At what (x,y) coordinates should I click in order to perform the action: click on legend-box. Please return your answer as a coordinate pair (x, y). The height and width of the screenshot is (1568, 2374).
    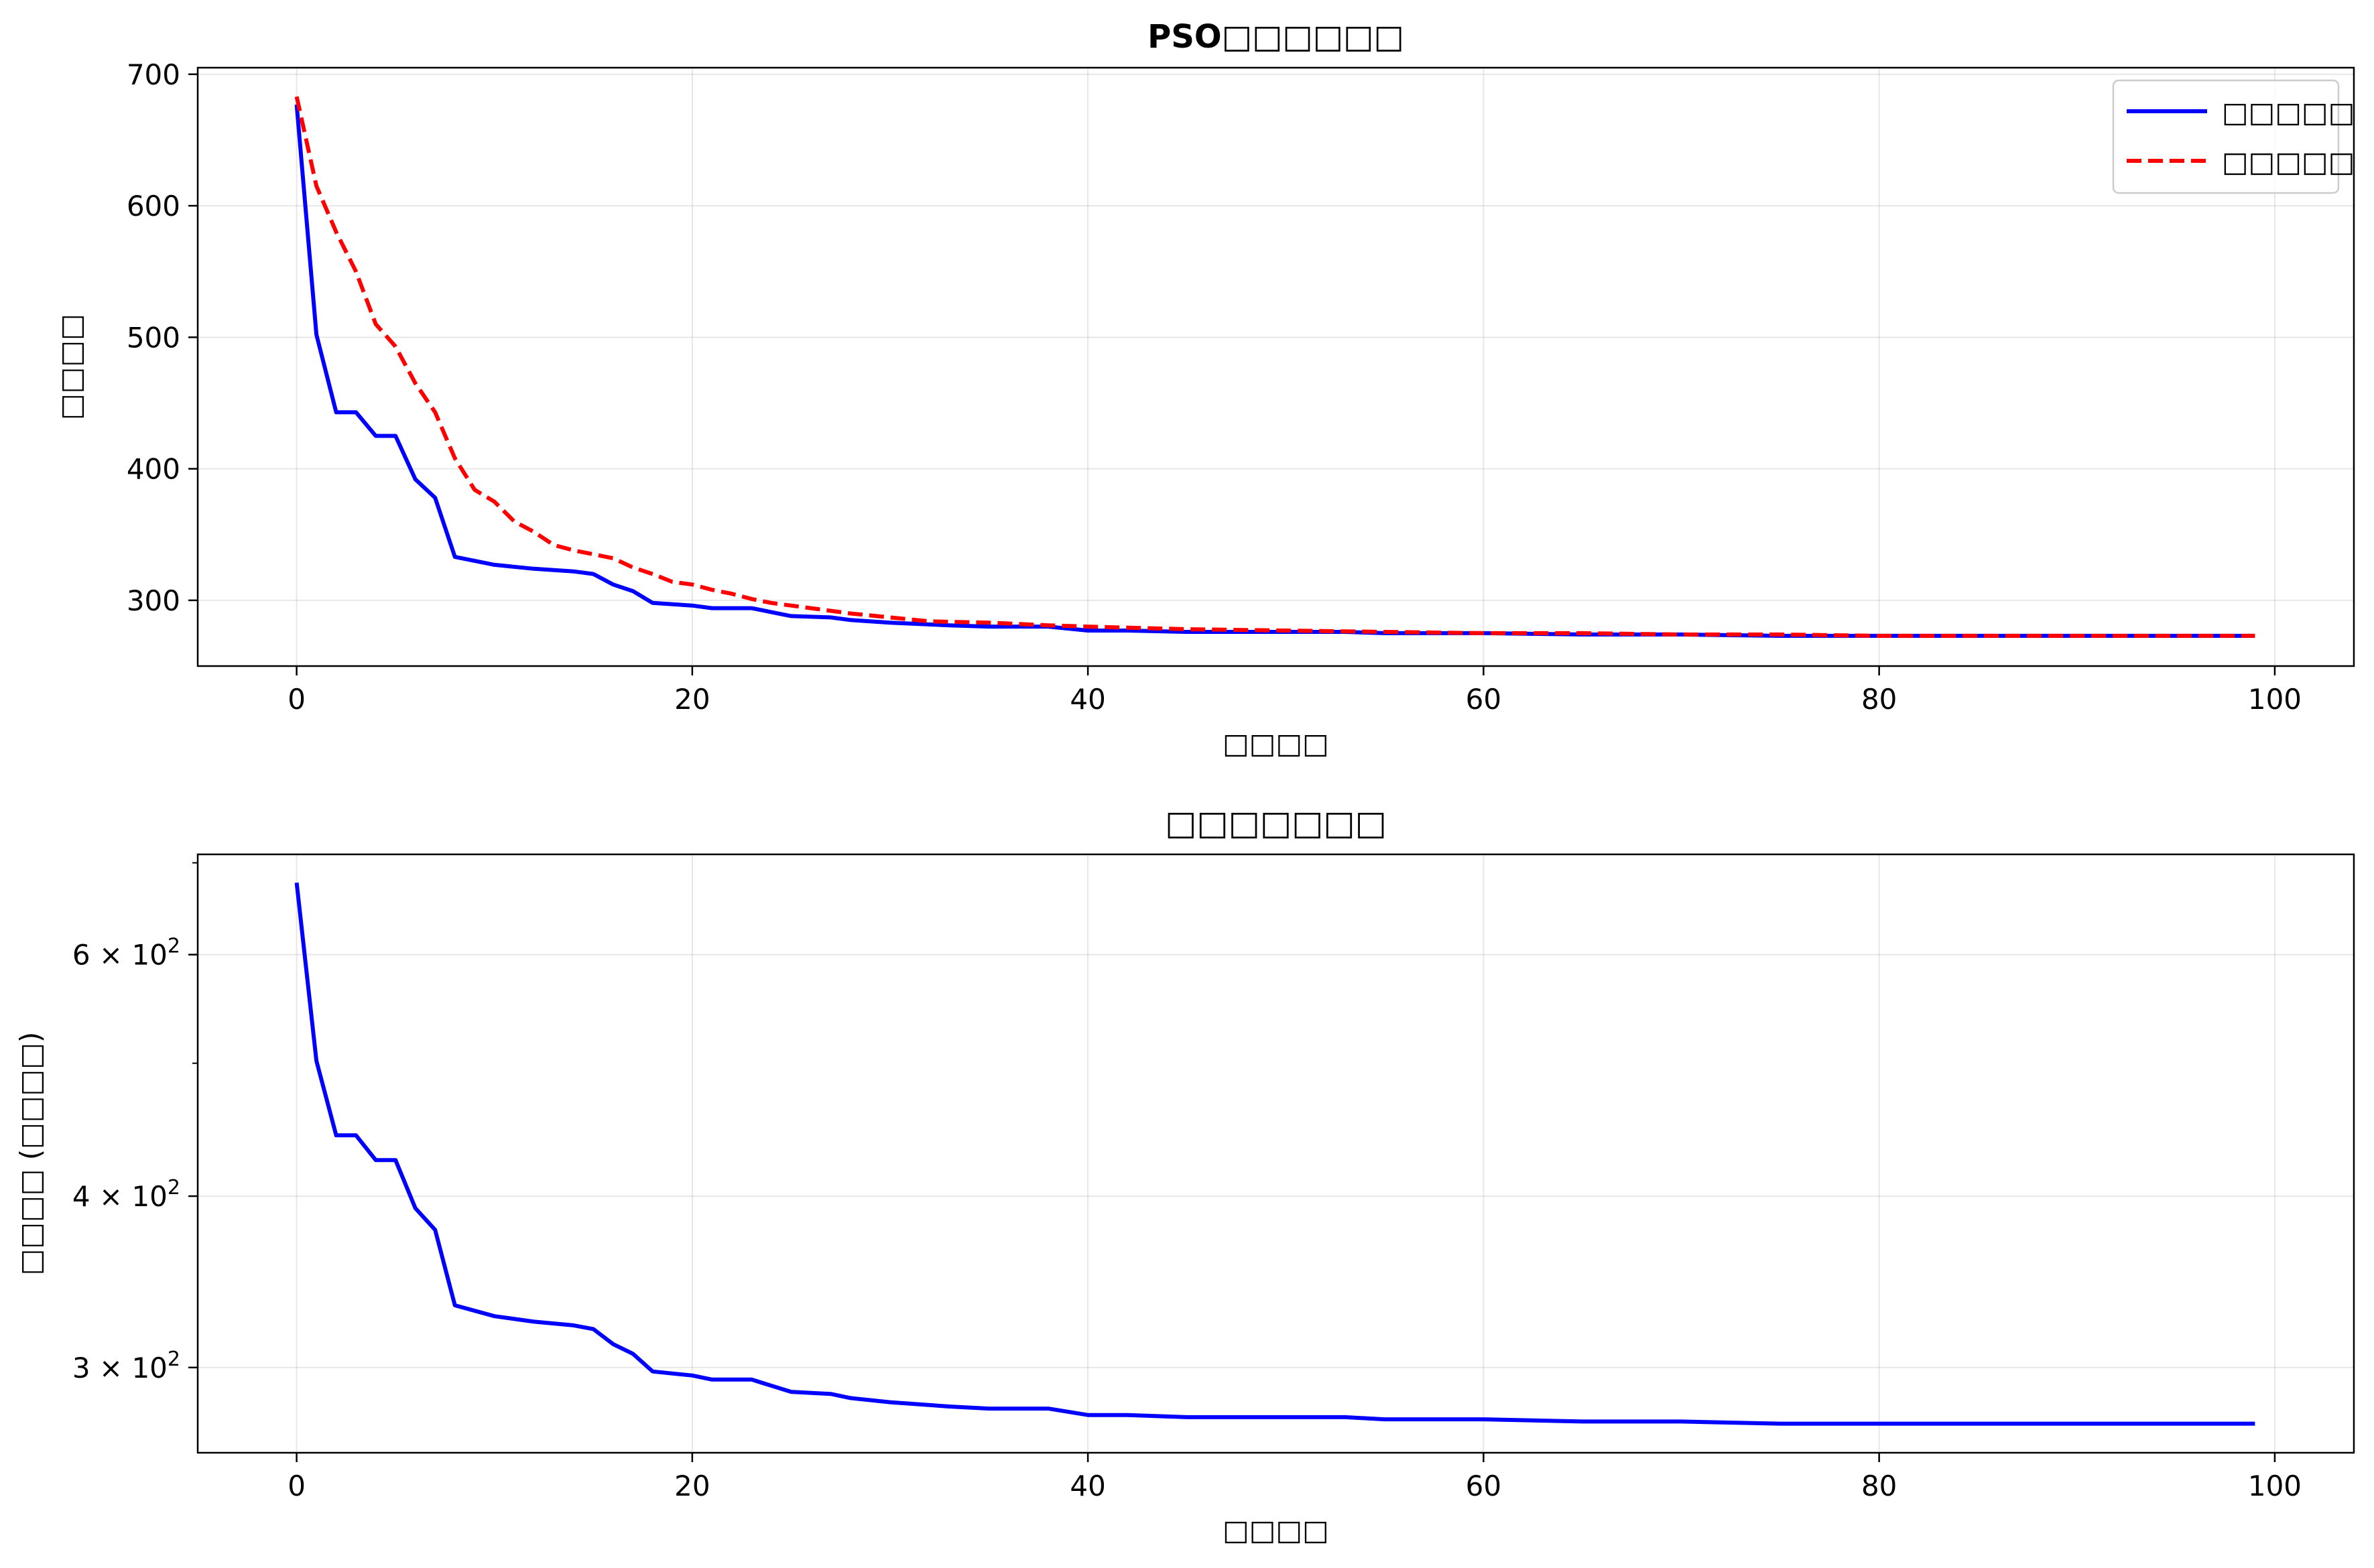
    Looking at the image, I should click on (2226, 136).